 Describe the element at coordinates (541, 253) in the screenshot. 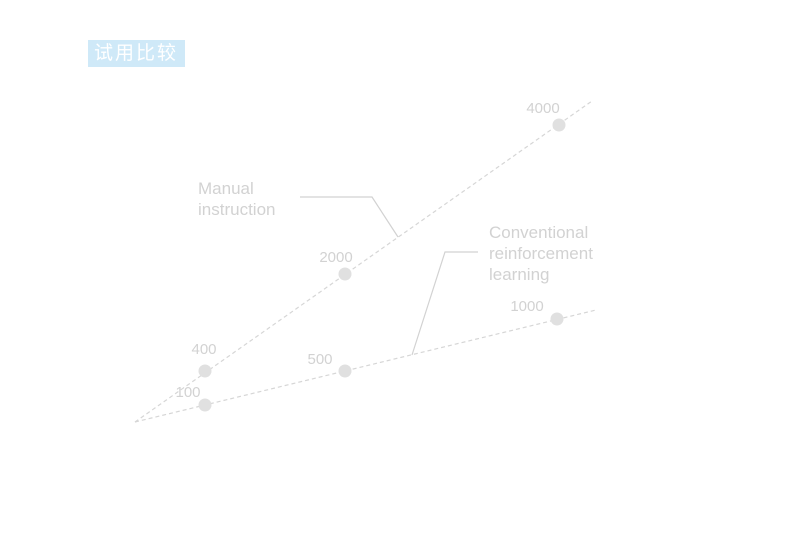

I see `series-label: reinforcement` at that location.